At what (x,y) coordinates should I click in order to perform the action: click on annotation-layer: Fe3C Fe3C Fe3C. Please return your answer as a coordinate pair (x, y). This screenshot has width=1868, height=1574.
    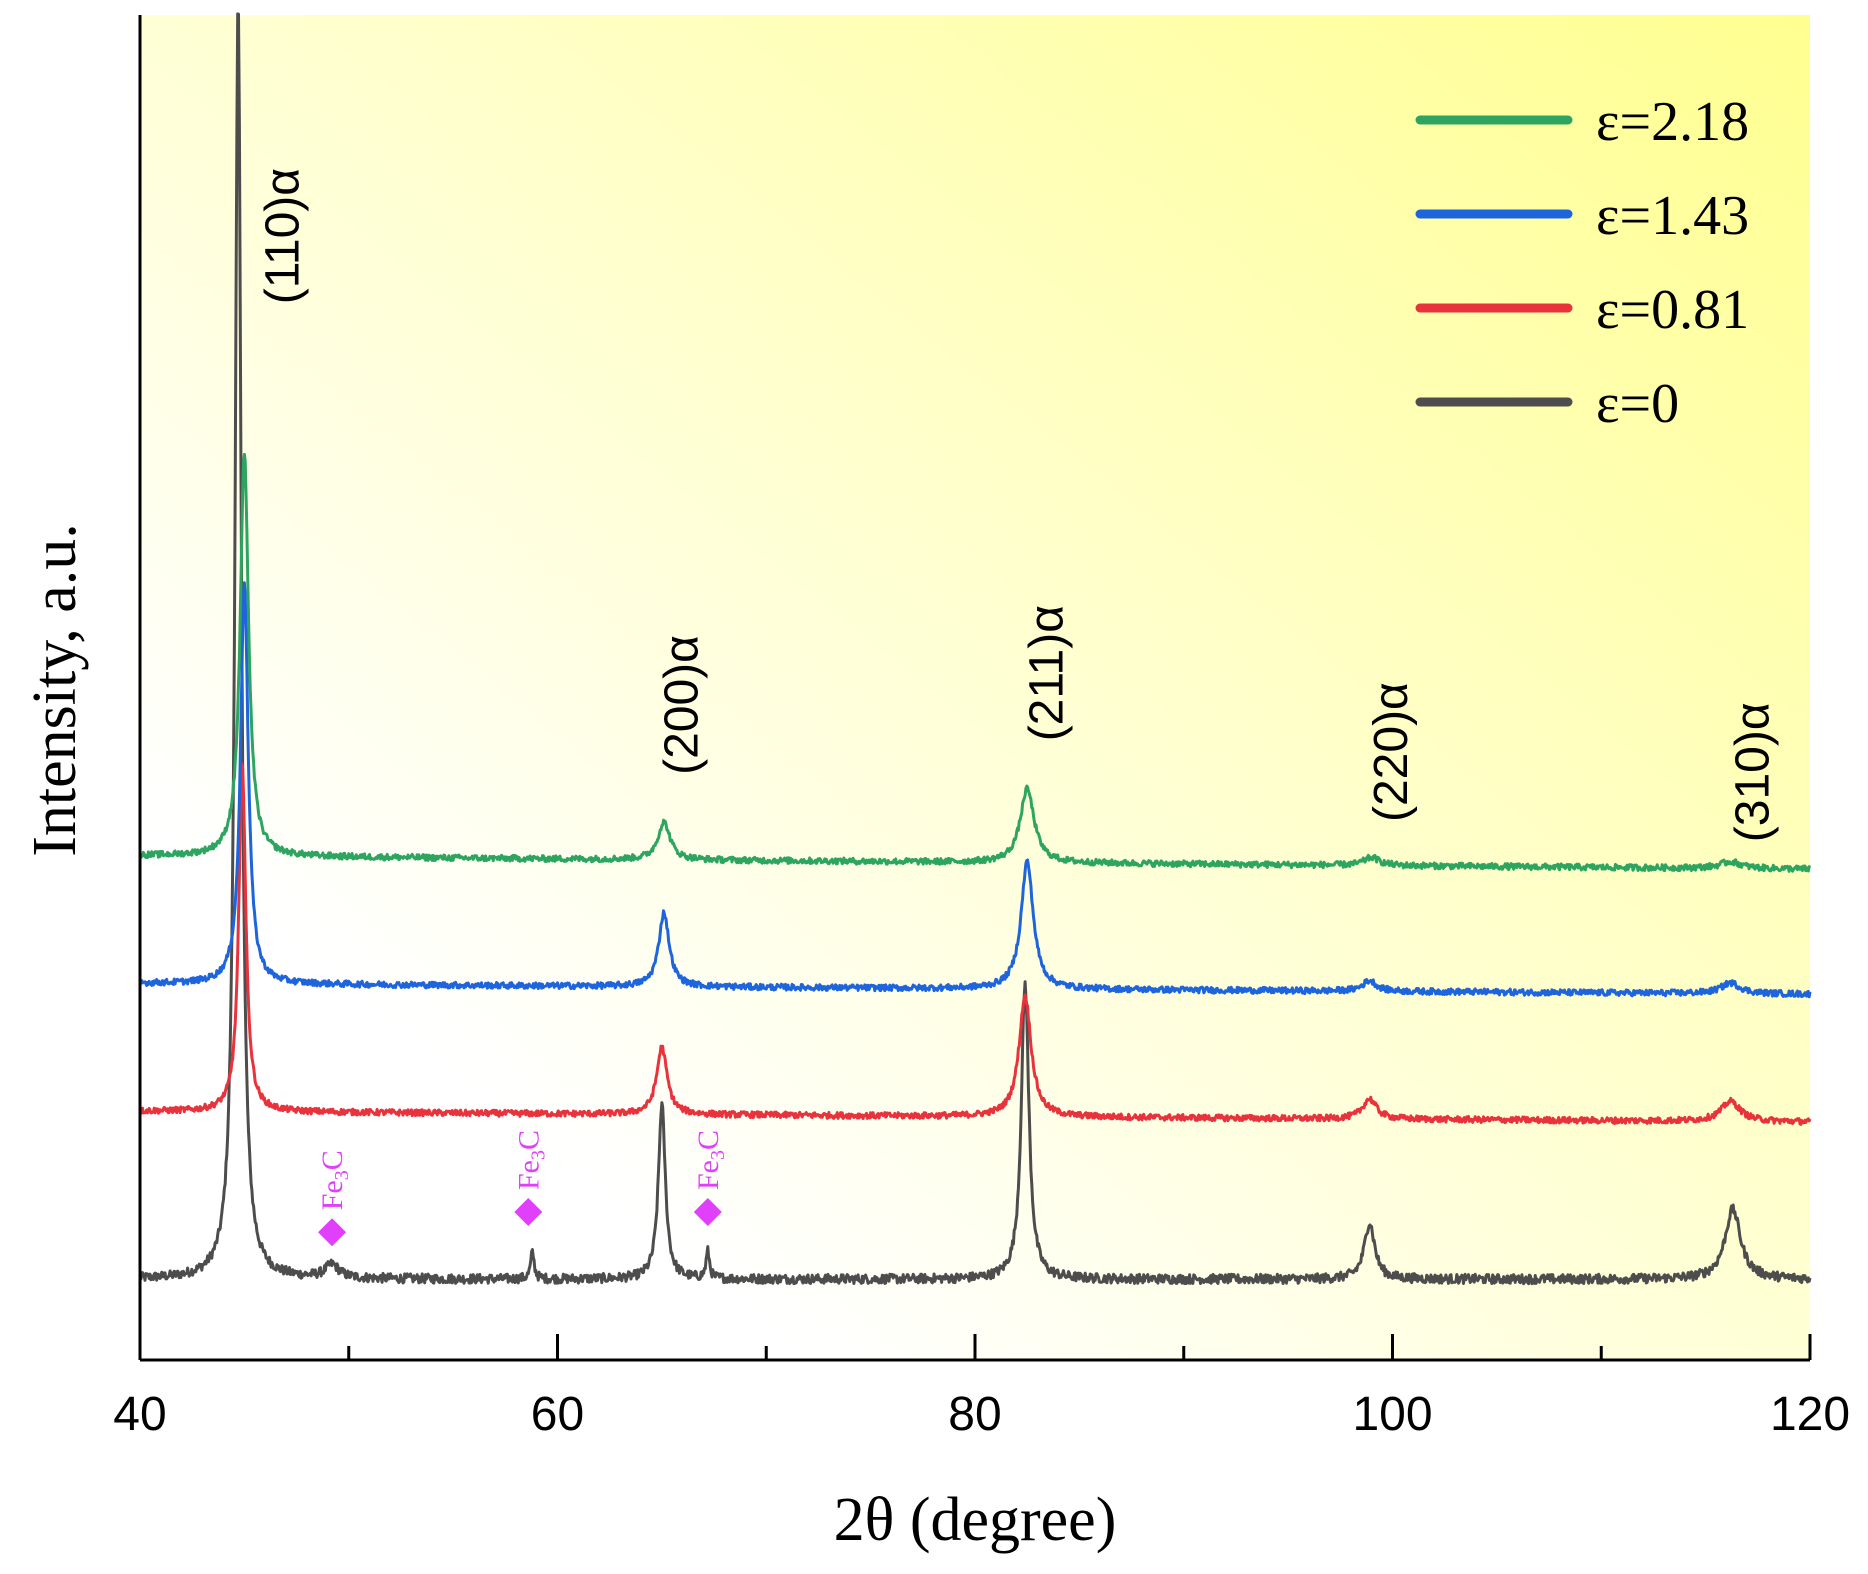
    Looking at the image, I should click on (522, 1188).